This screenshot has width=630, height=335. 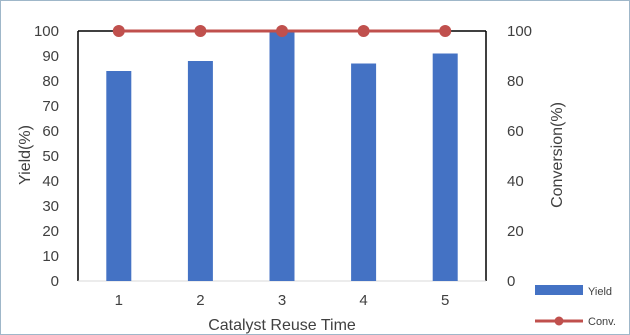 I want to click on y-axis-right-title: Conversion(%), so click(x=557, y=155).